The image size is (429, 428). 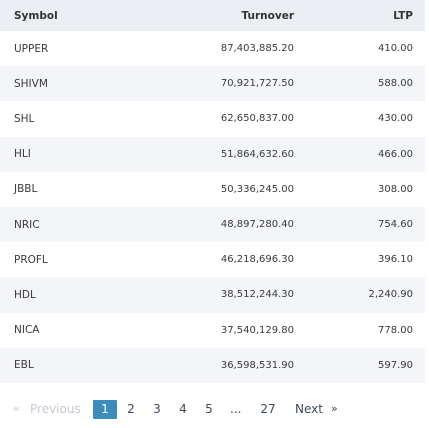 I want to click on column-header-symbol: Symbol, so click(x=36, y=15).